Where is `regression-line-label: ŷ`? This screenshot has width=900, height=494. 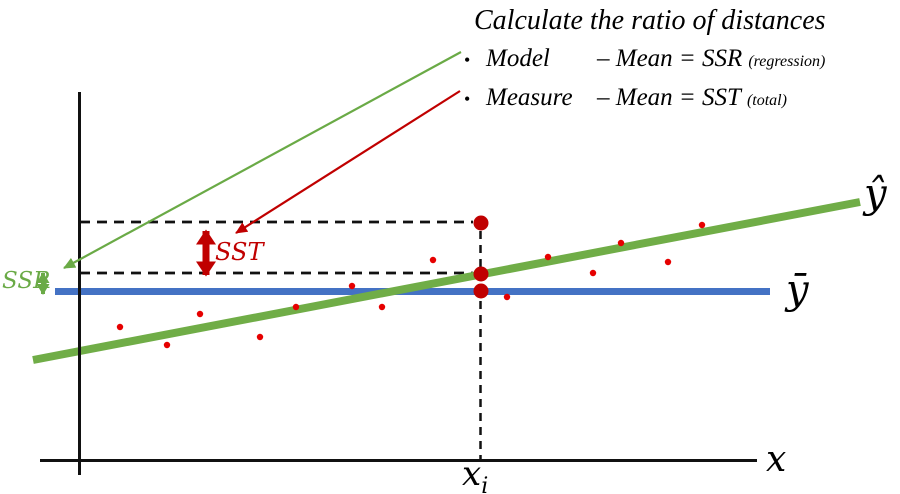
regression-line-label: ŷ is located at coordinates (875, 194).